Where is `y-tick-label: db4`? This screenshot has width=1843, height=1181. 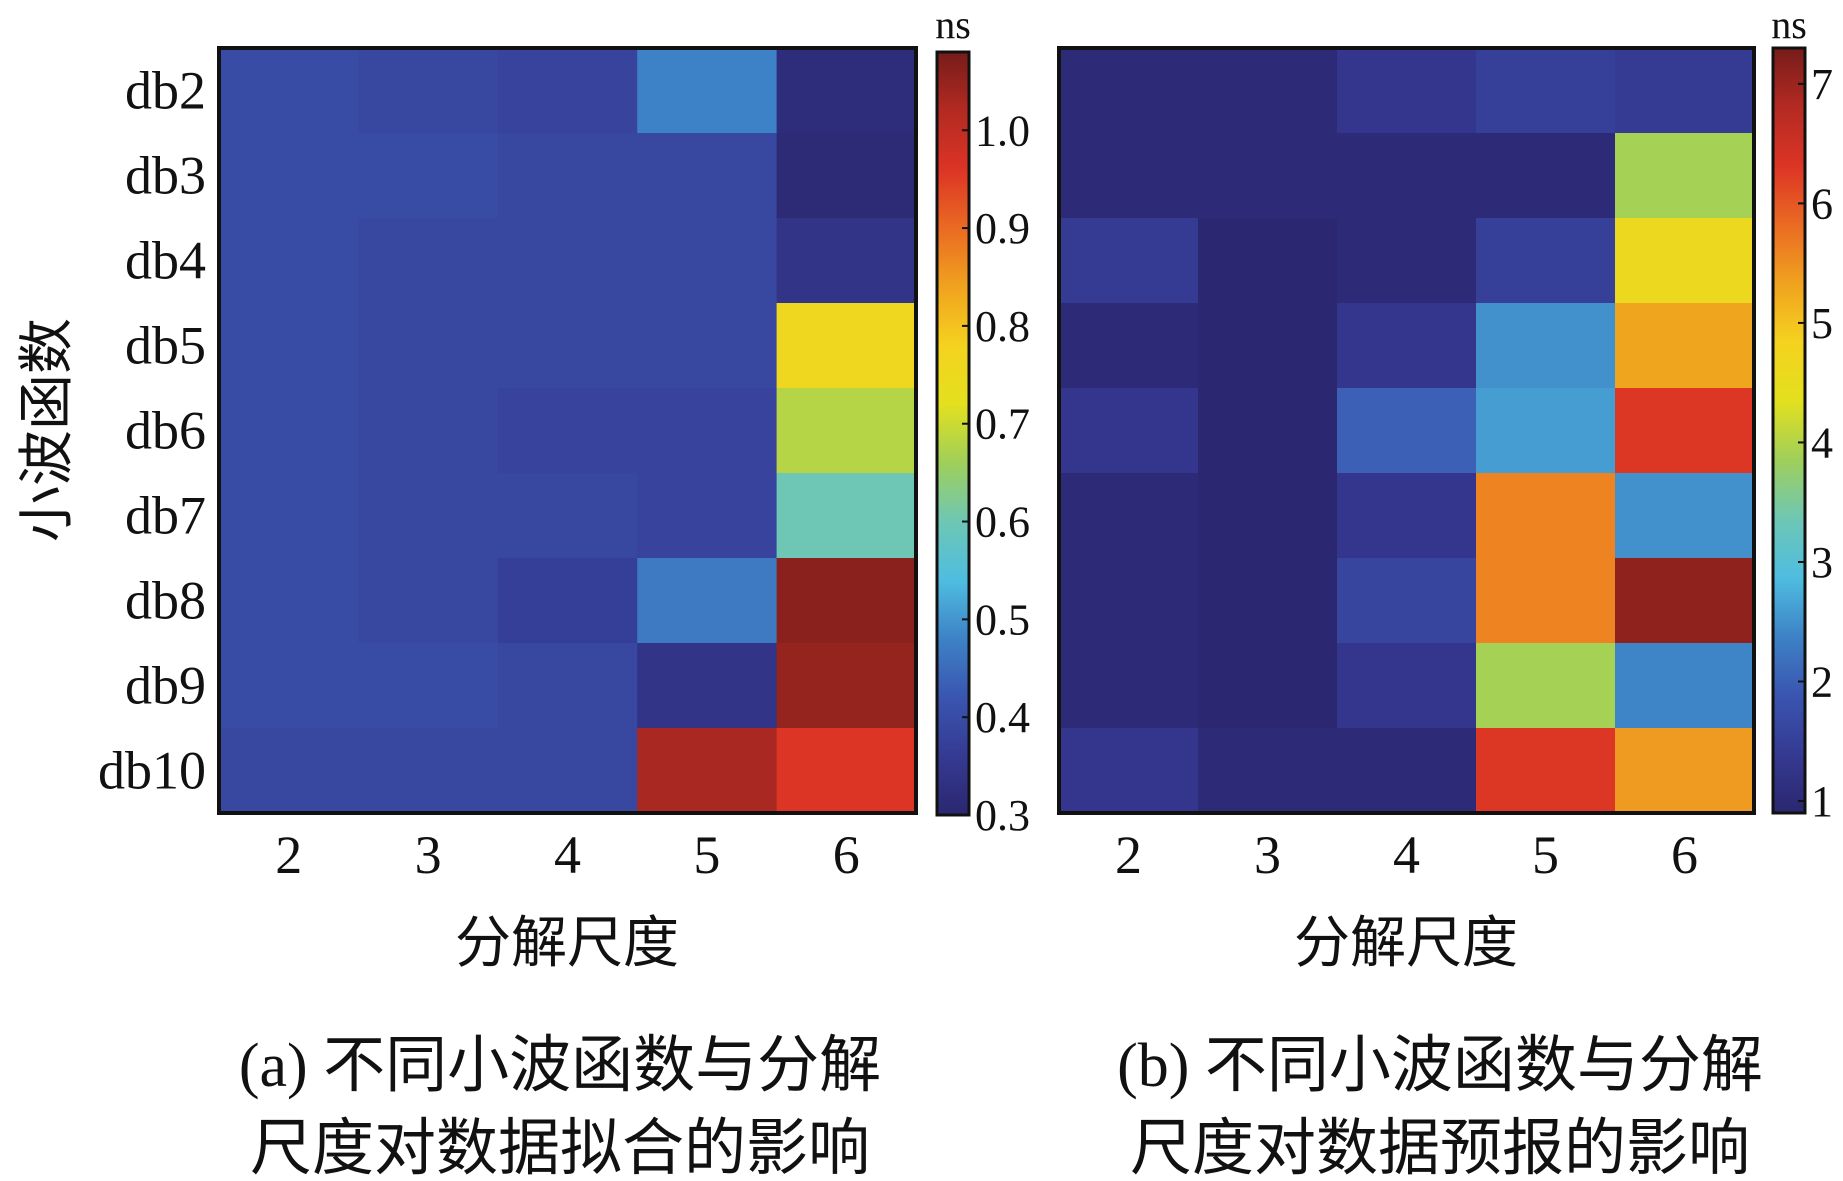
y-tick-label: db4 is located at coordinates (165, 261).